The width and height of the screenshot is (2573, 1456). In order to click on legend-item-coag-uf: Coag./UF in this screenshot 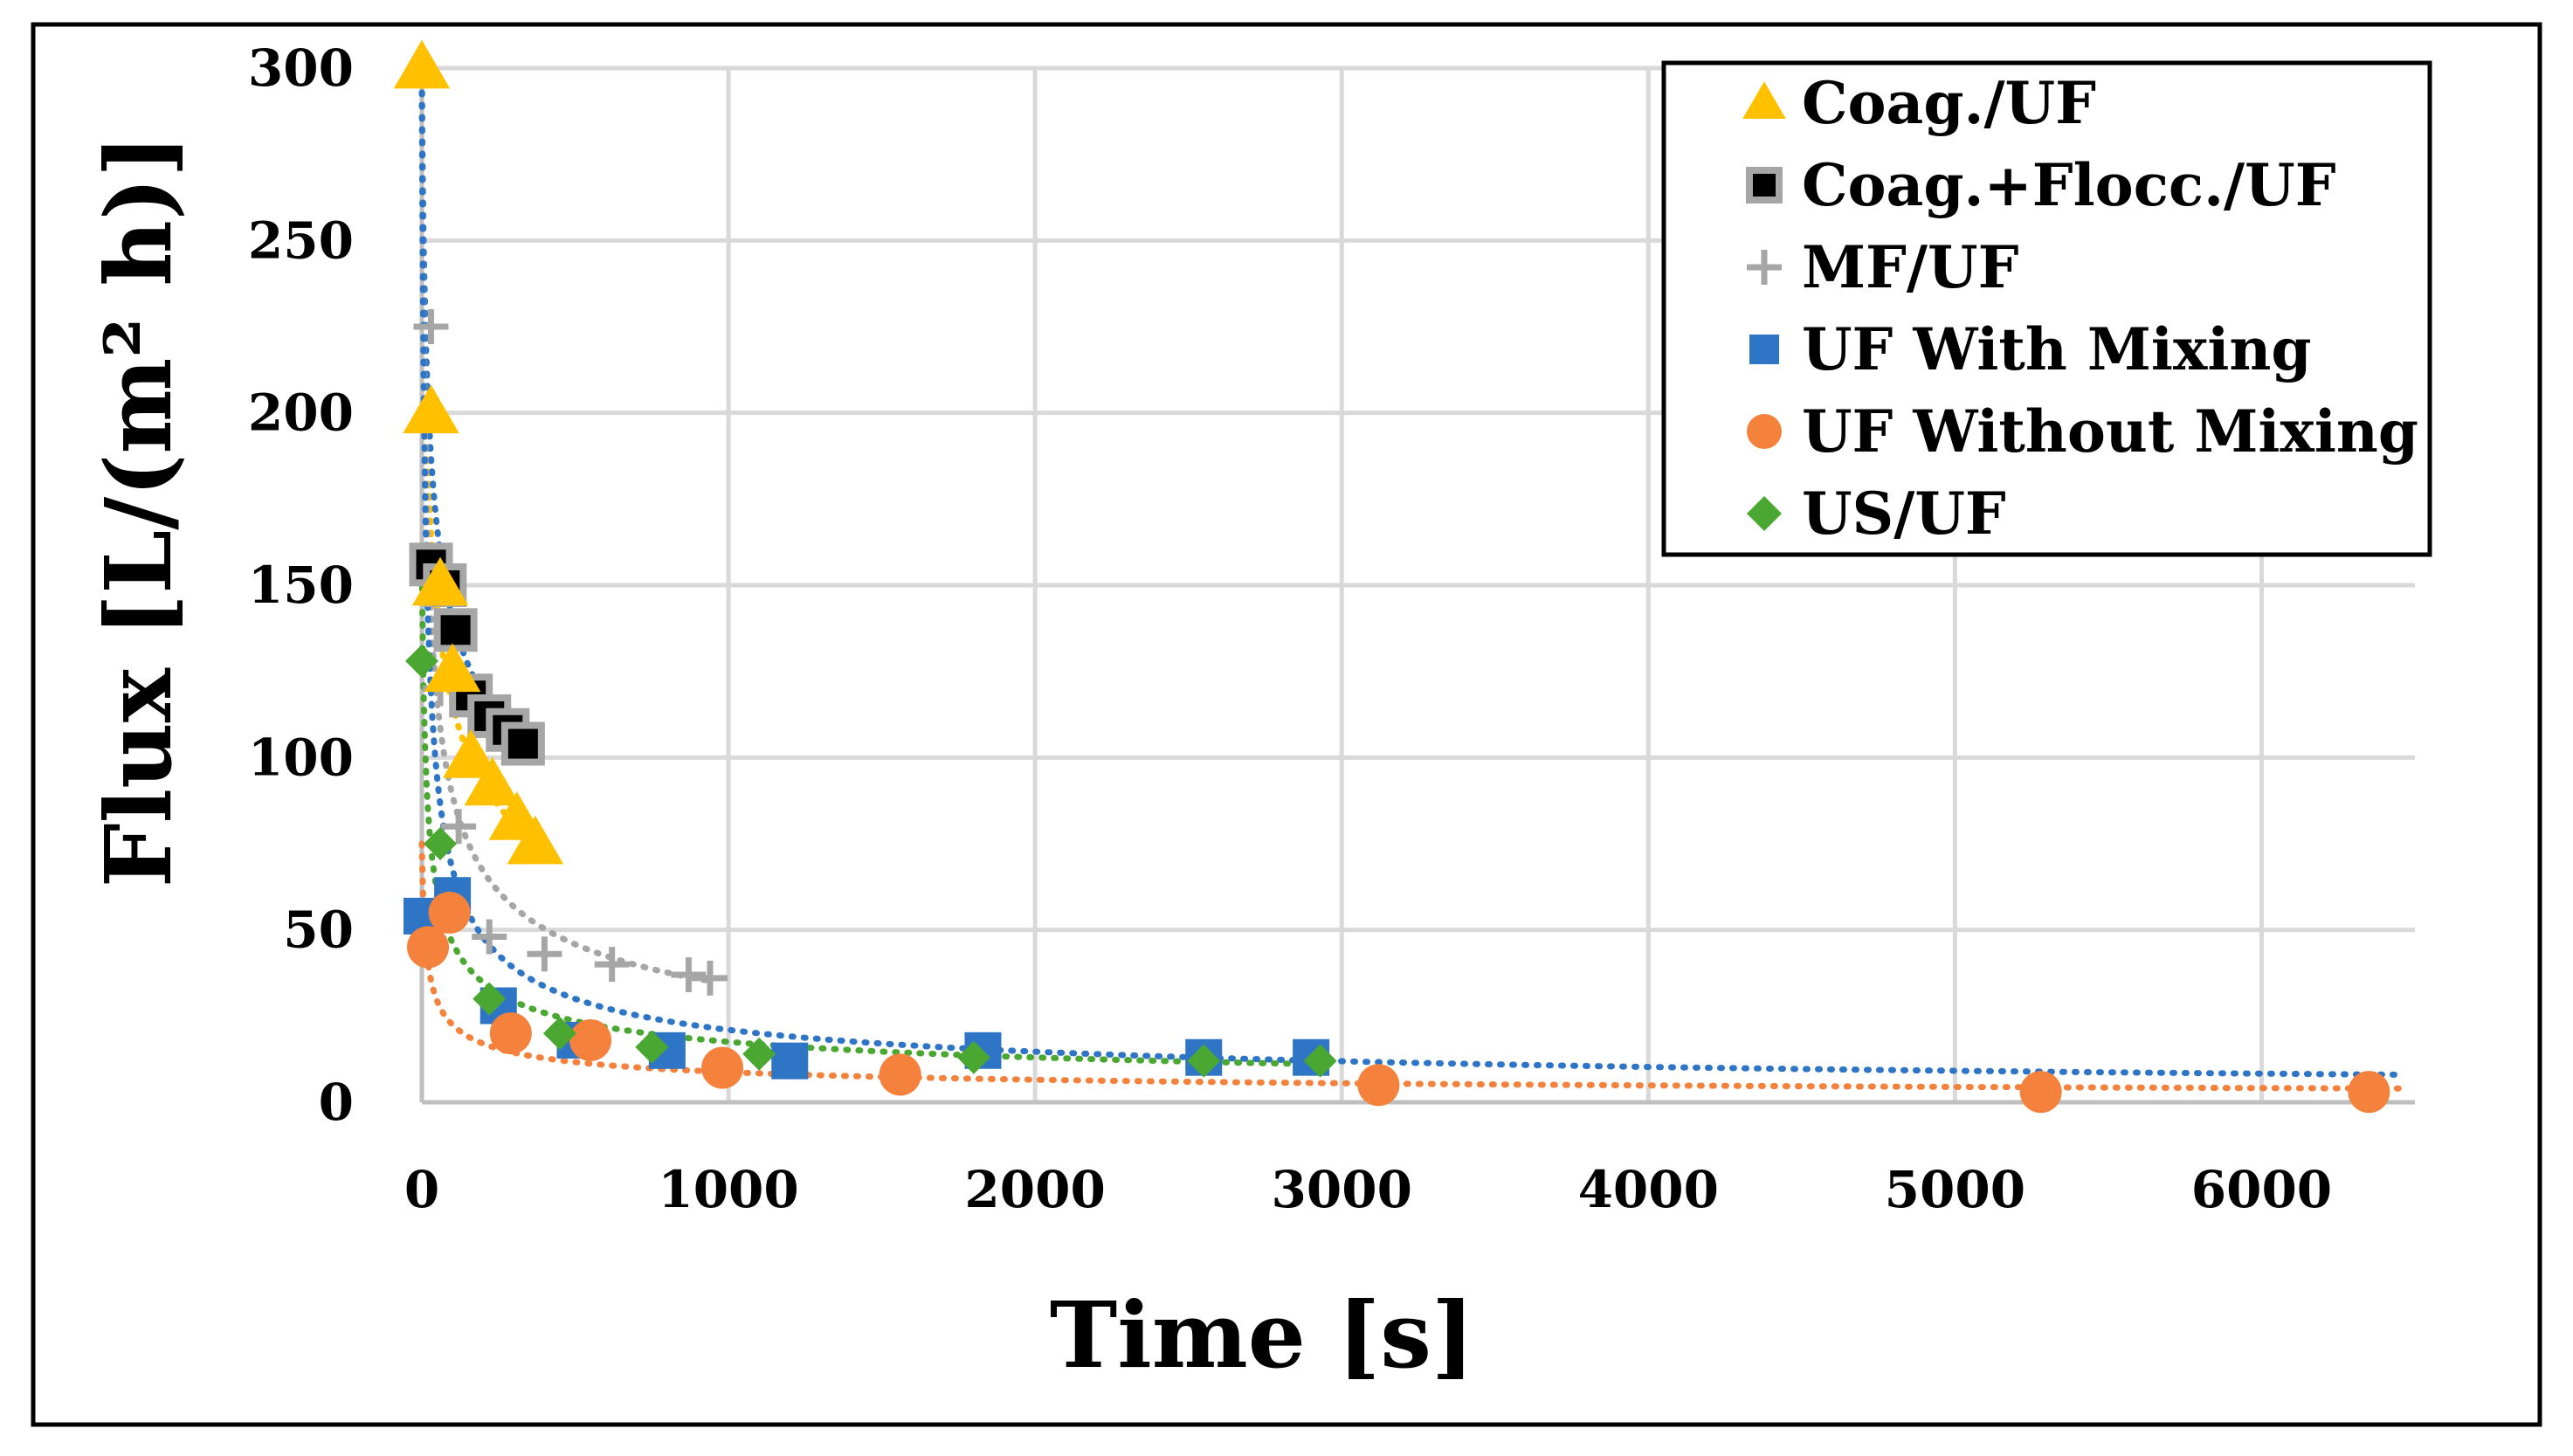, I will do `click(1919, 103)`.